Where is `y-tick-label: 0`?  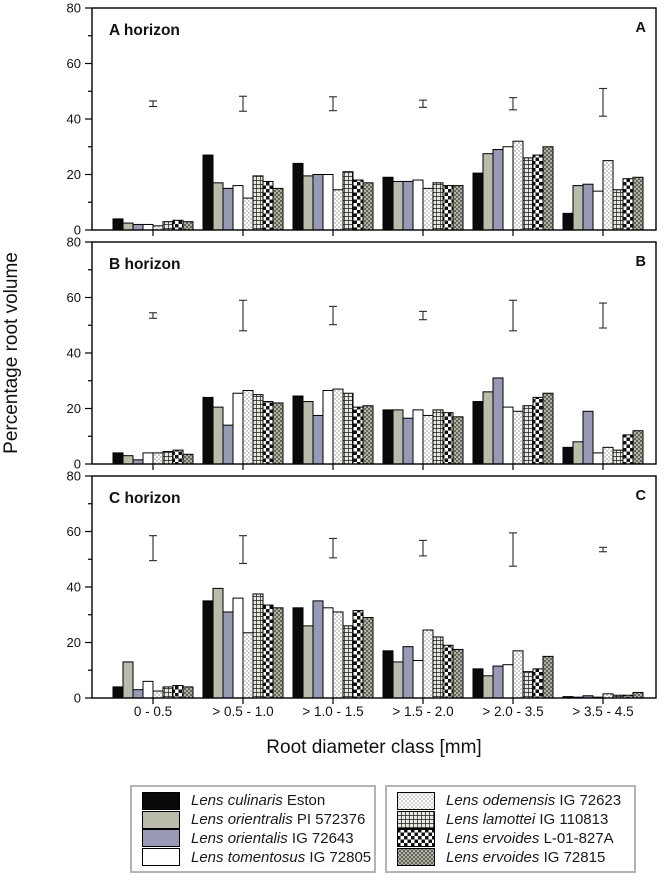 y-tick-label: 0 is located at coordinates (77, 698).